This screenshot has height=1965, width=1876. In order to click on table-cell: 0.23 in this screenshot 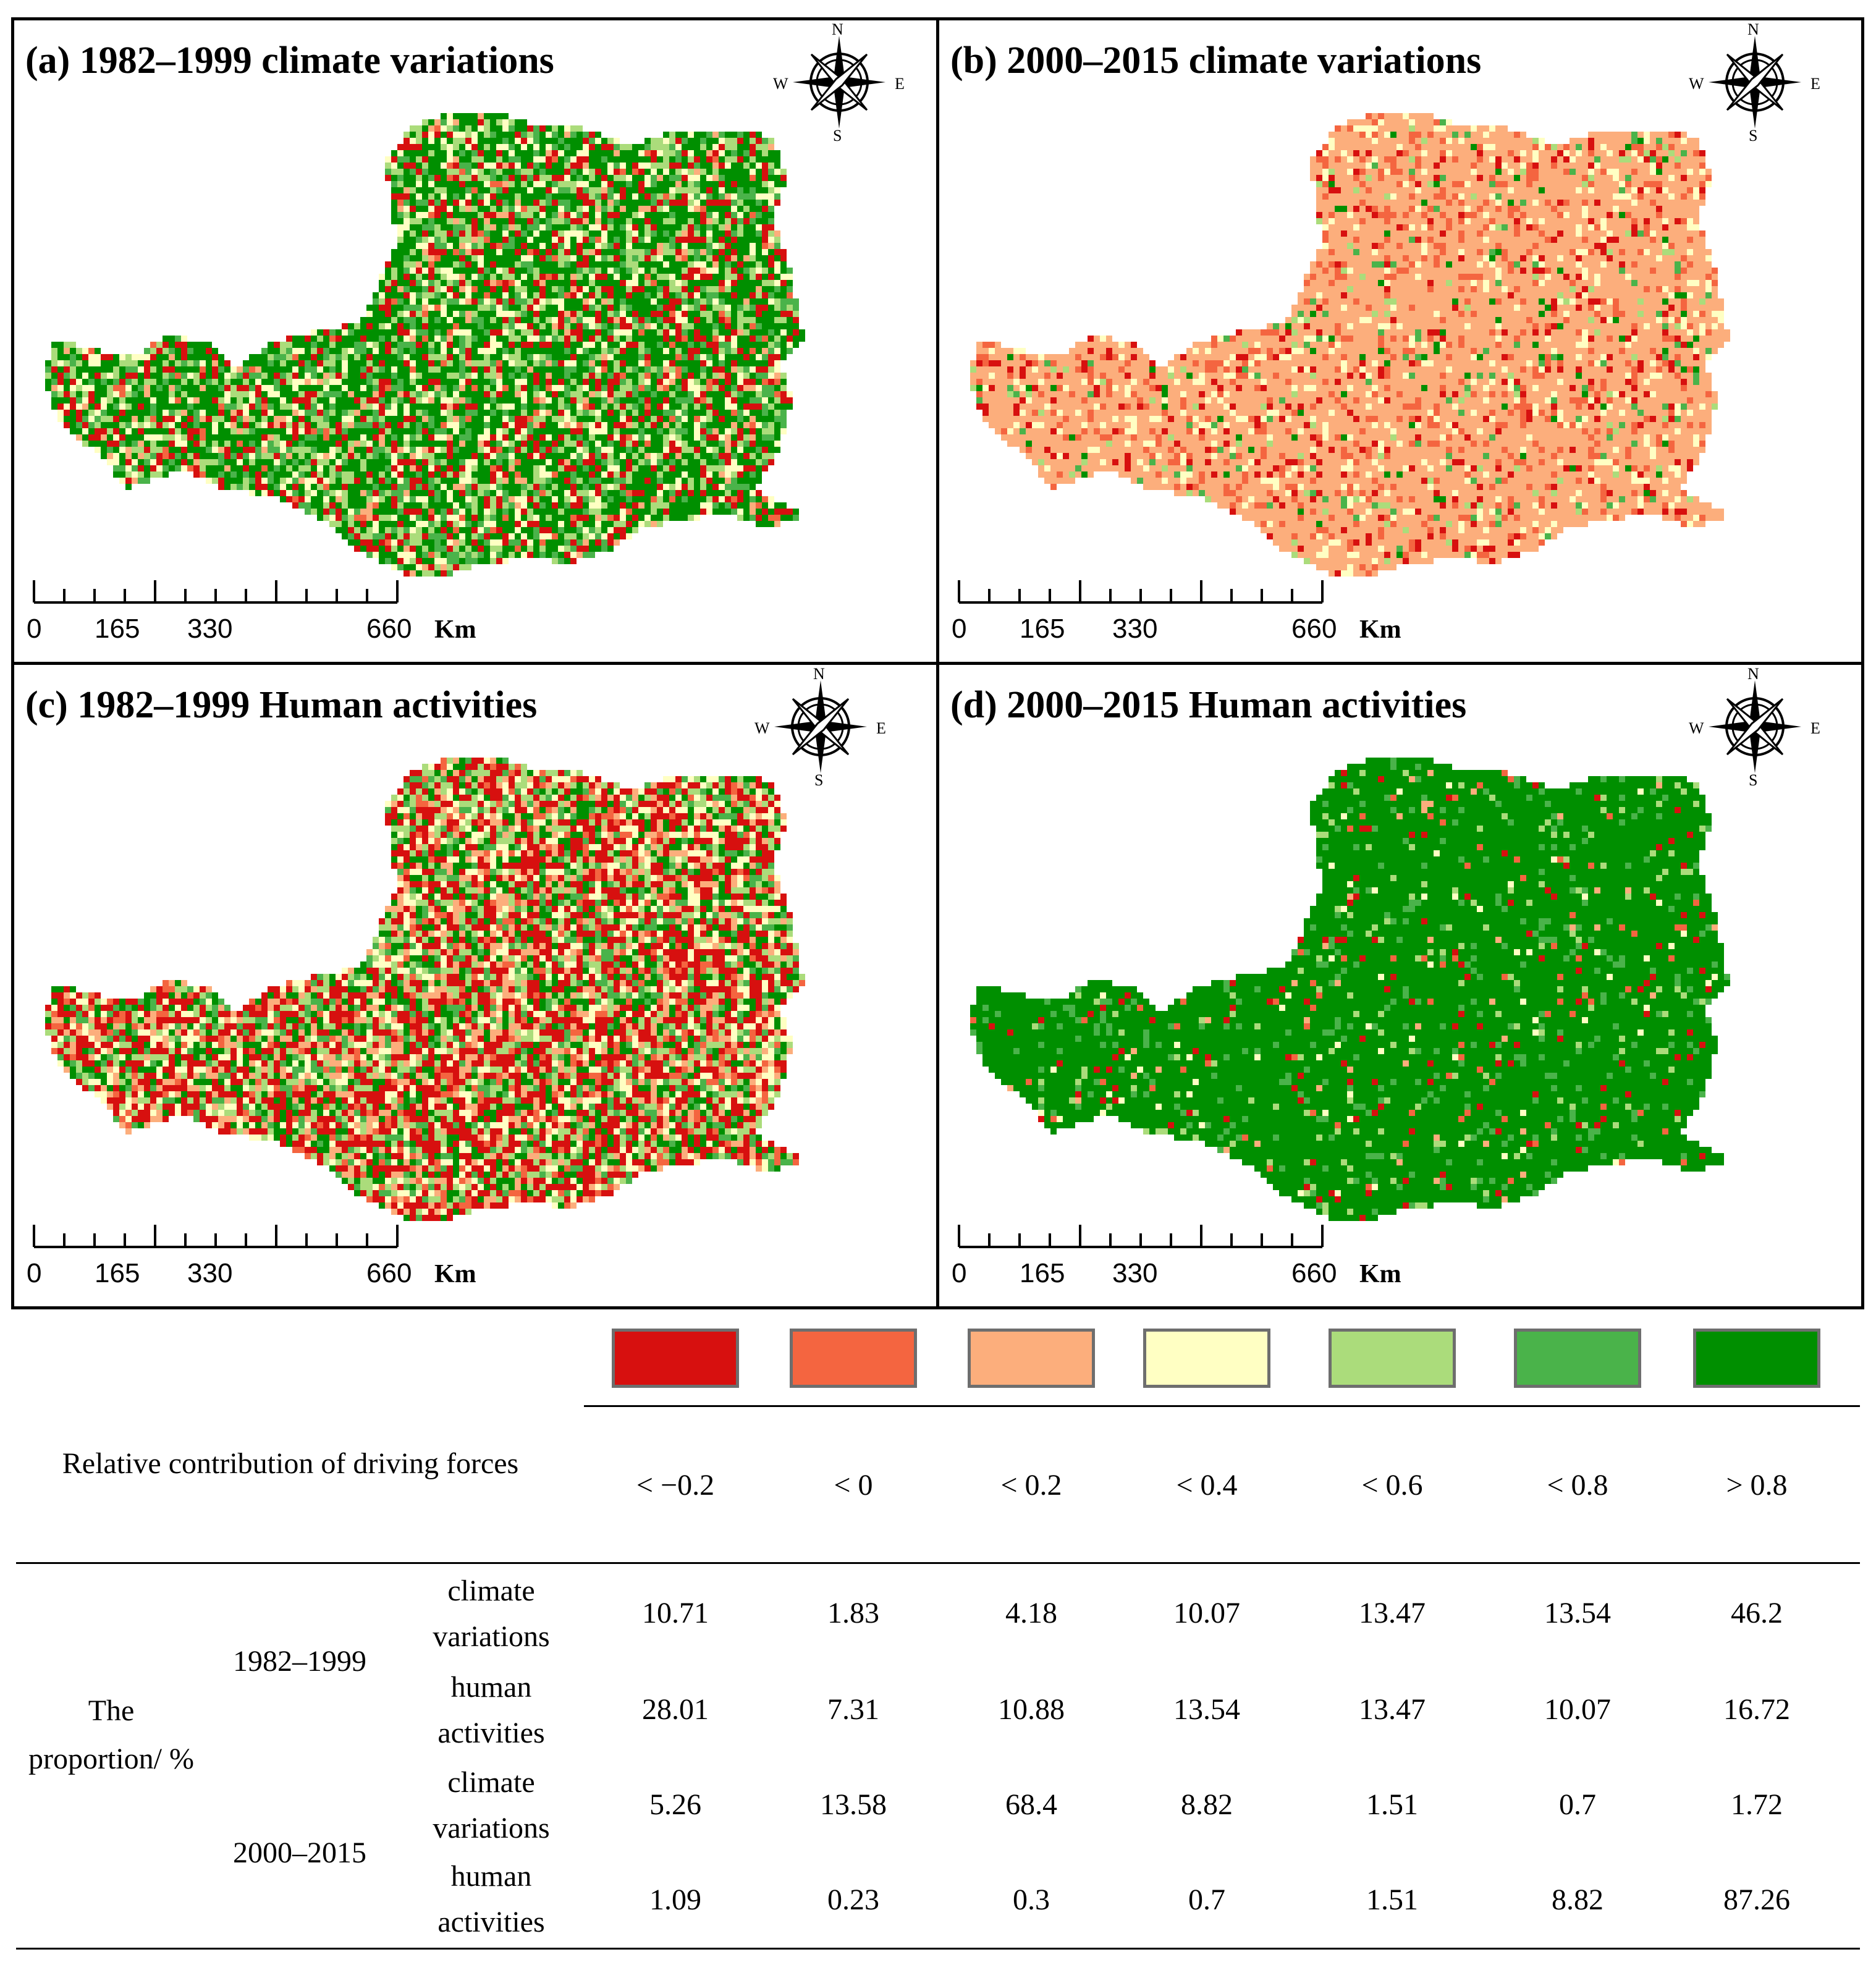, I will do `click(853, 1900)`.